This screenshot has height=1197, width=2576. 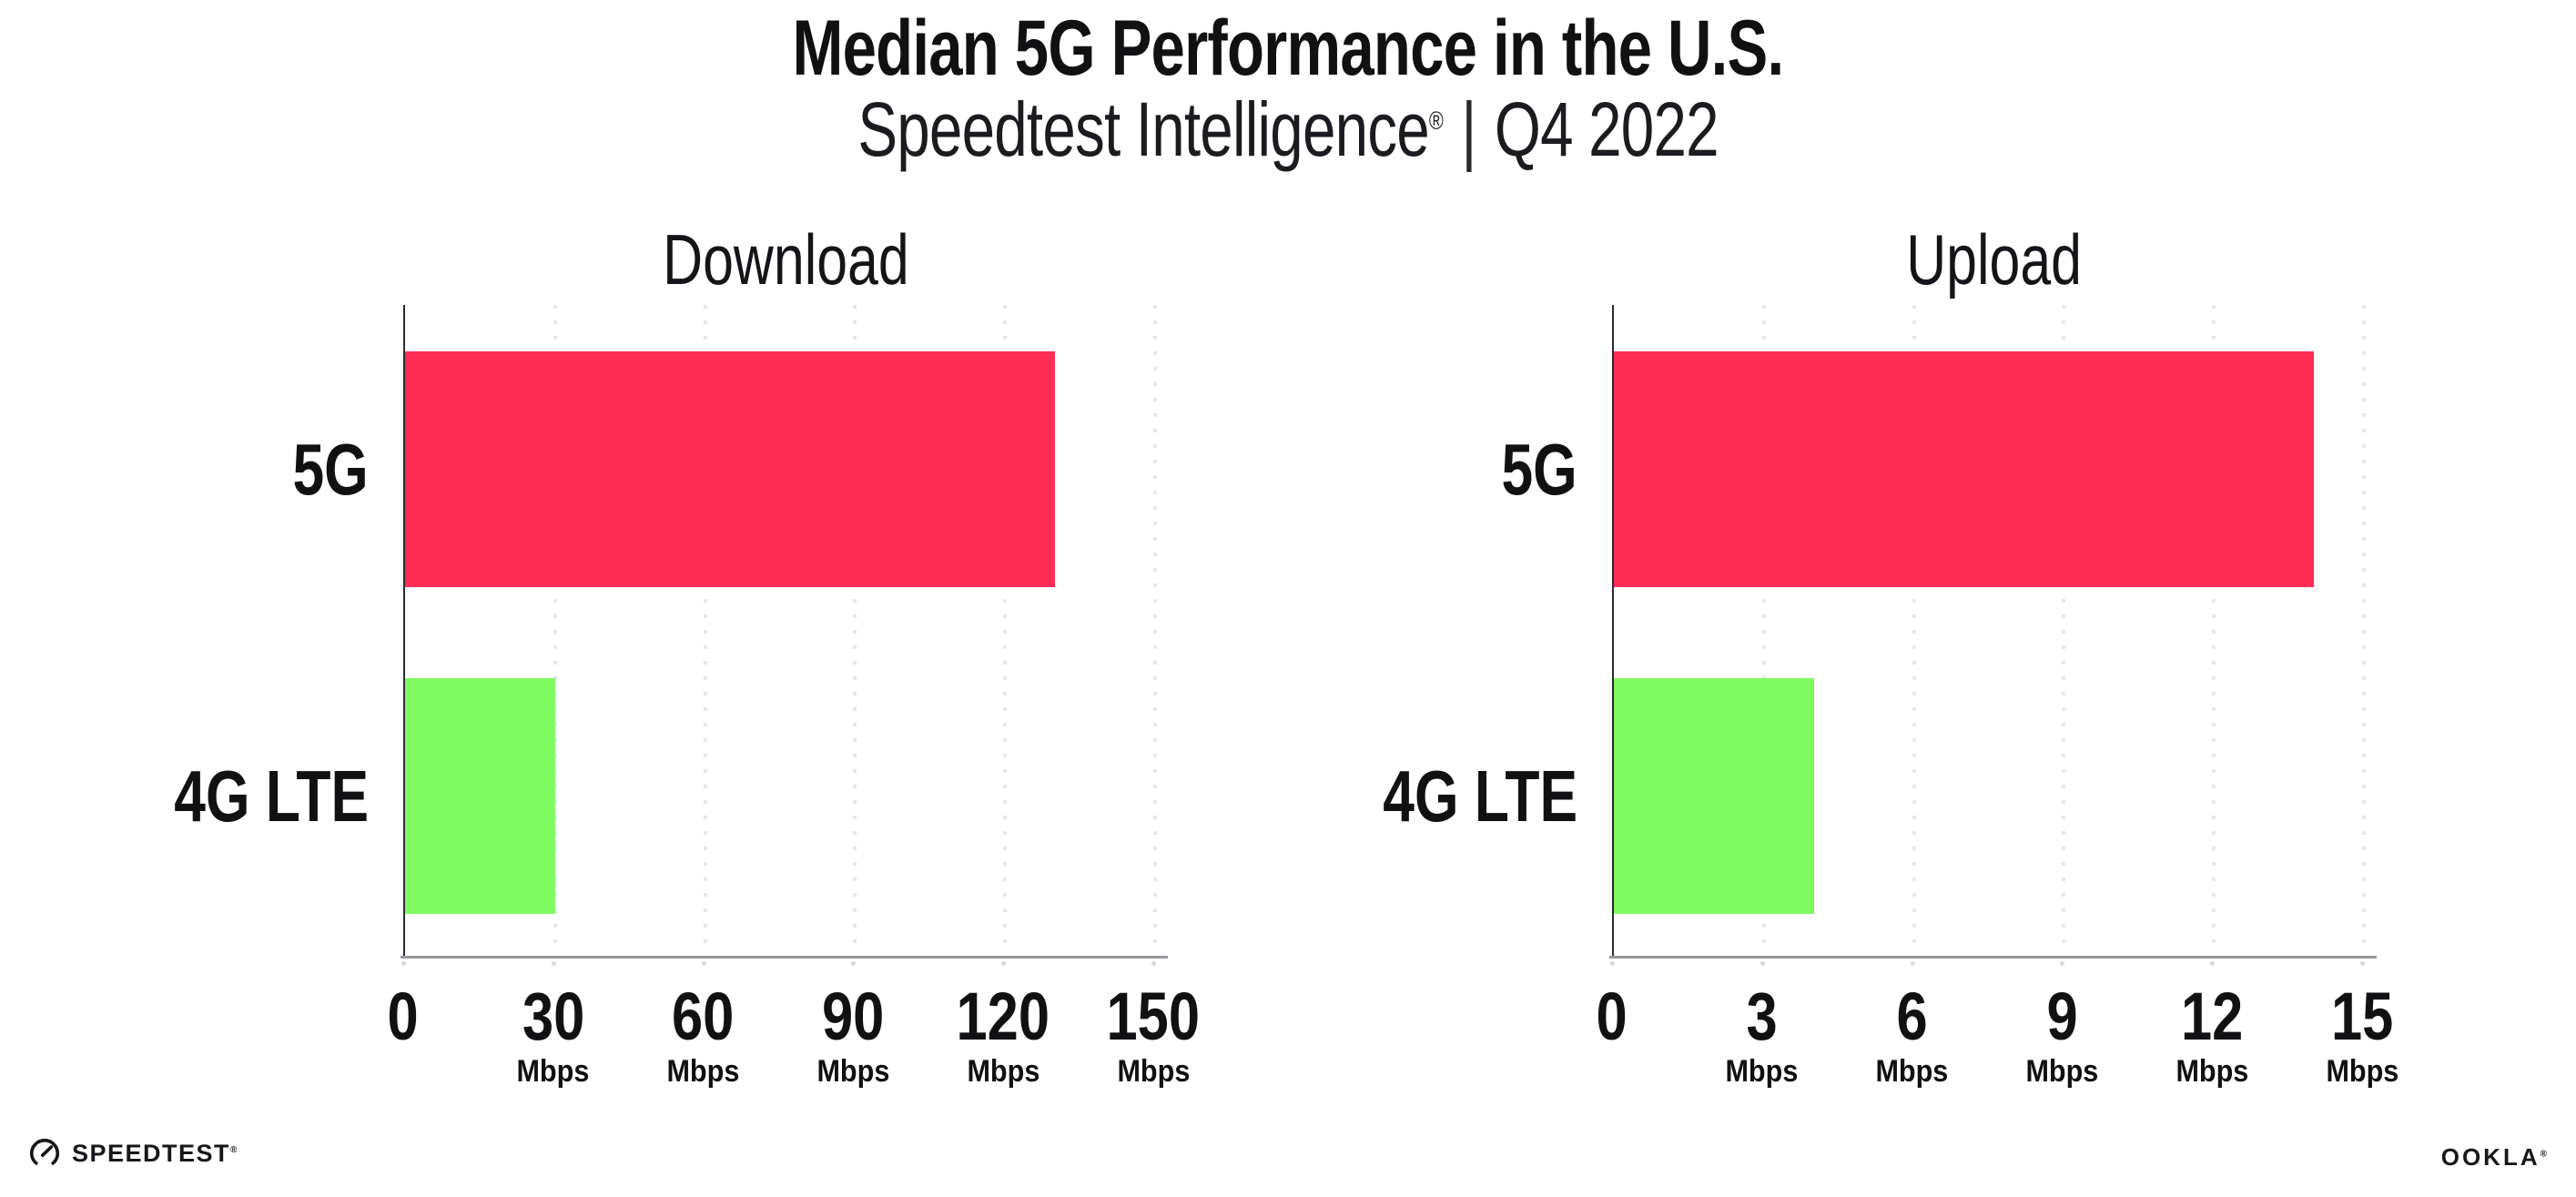 I want to click on speedtest-logo: SPEEDTEST®, so click(x=132, y=1153).